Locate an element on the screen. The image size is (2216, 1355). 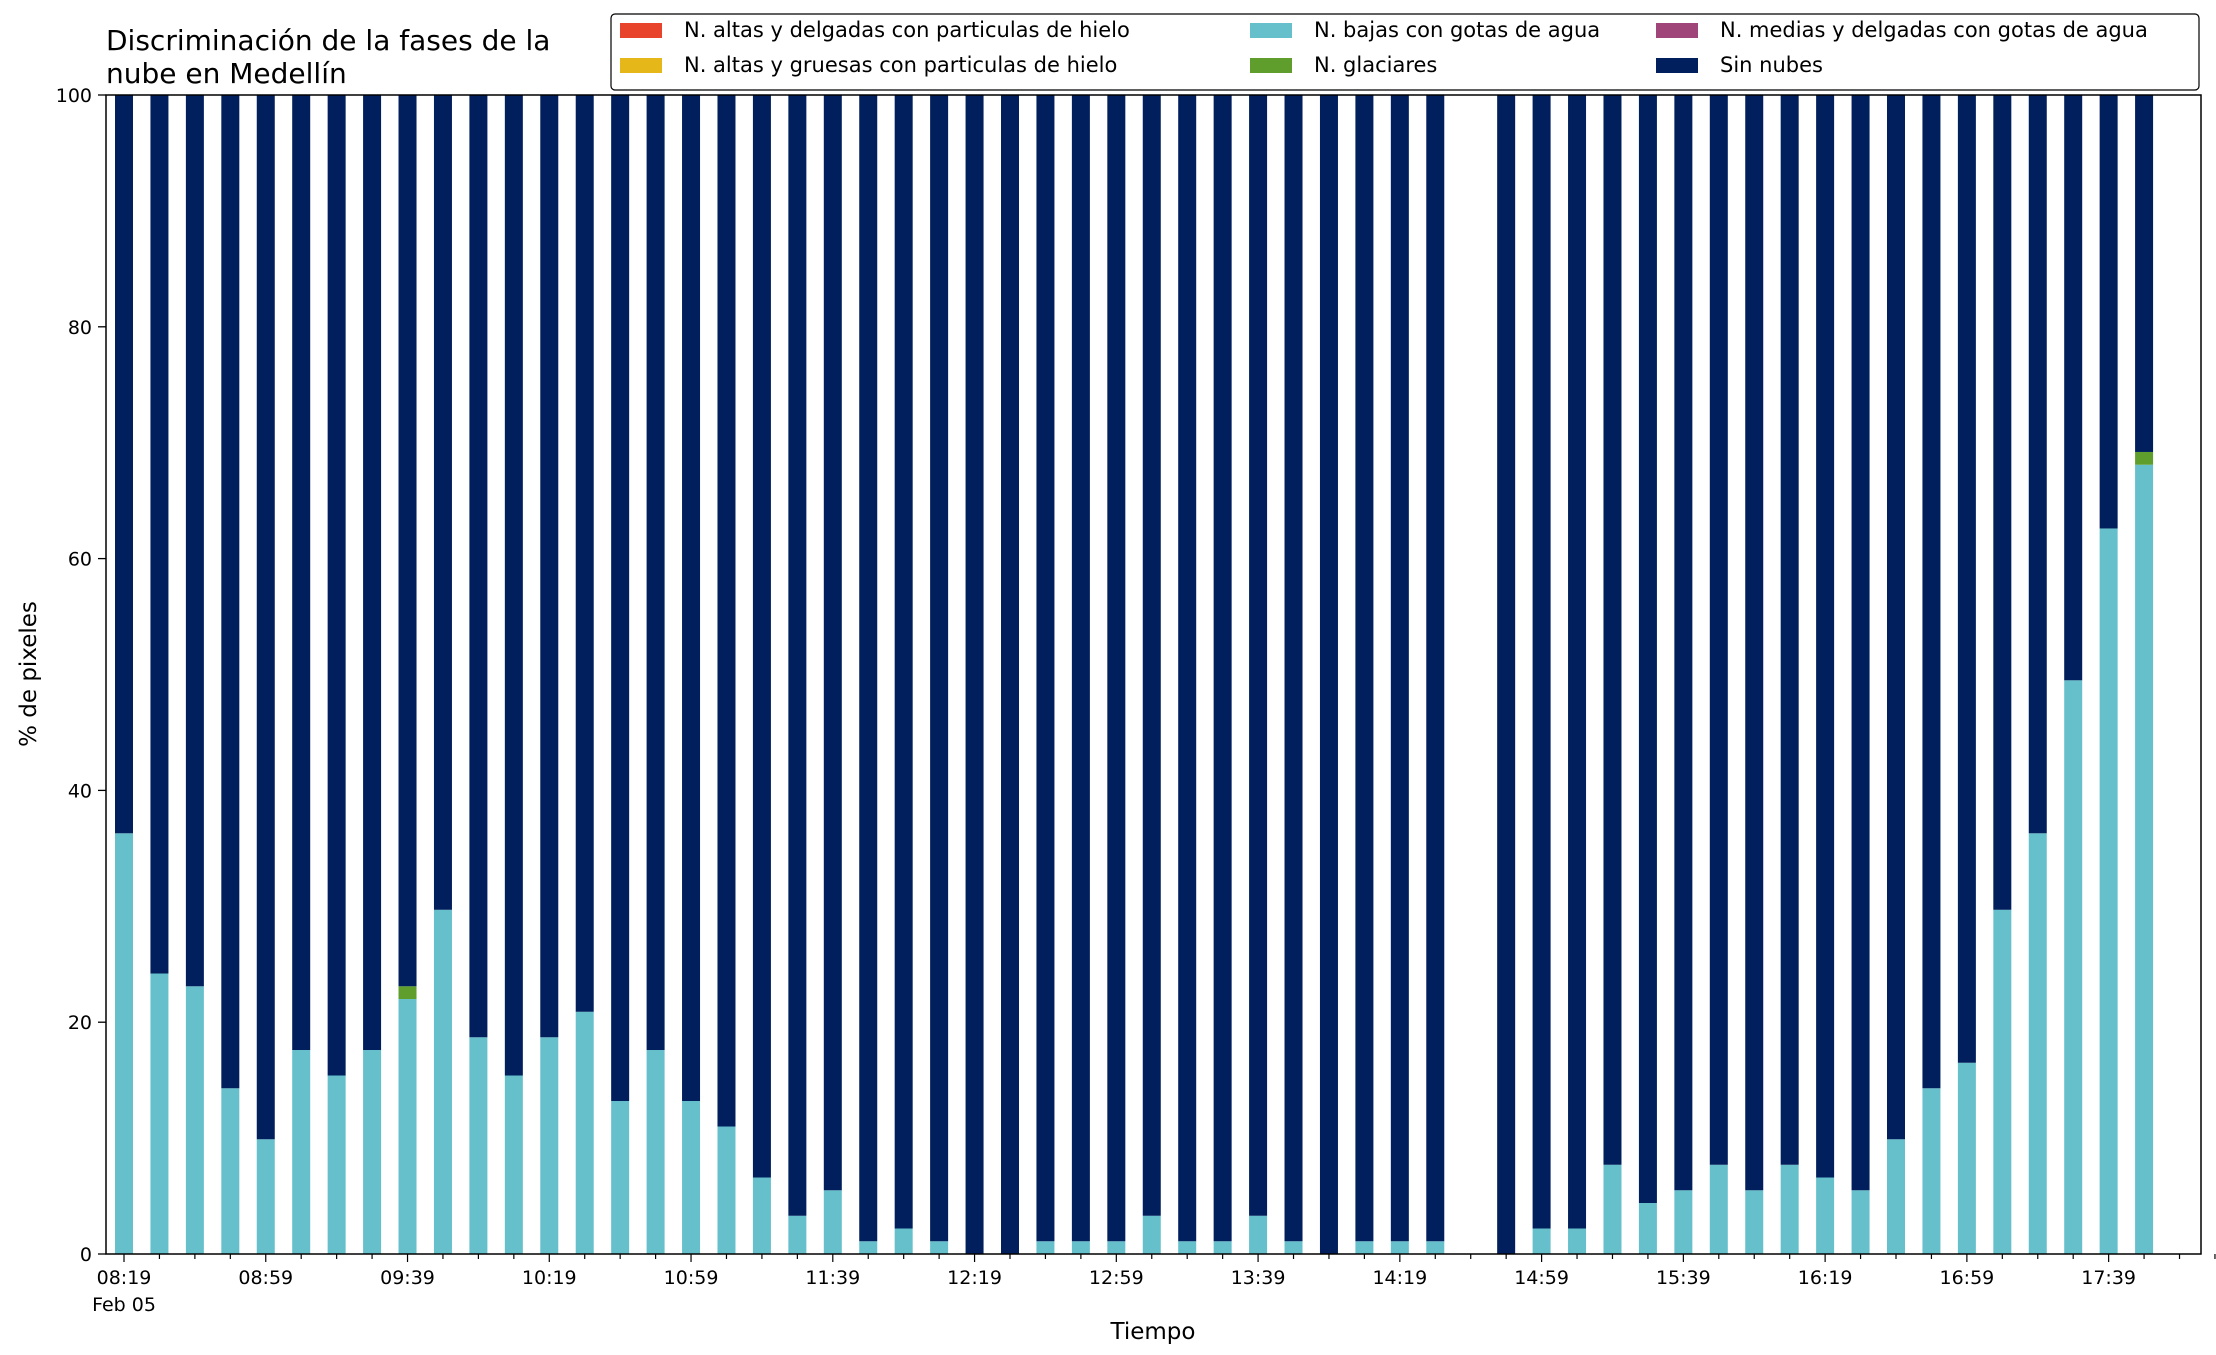
bar-segment-0819-s5 is located at coordinates (124, 464).